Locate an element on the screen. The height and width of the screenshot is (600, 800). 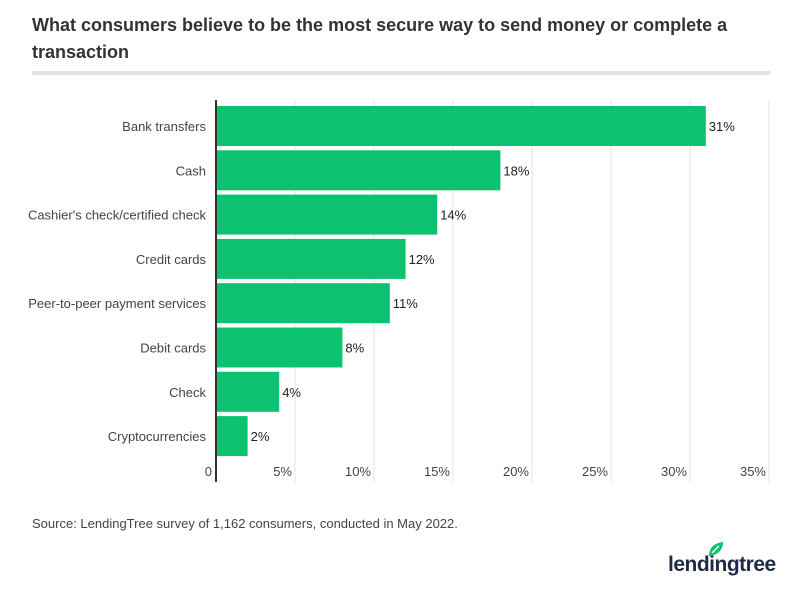
x-tick-label: 20% is located at coordinates (516, 471).